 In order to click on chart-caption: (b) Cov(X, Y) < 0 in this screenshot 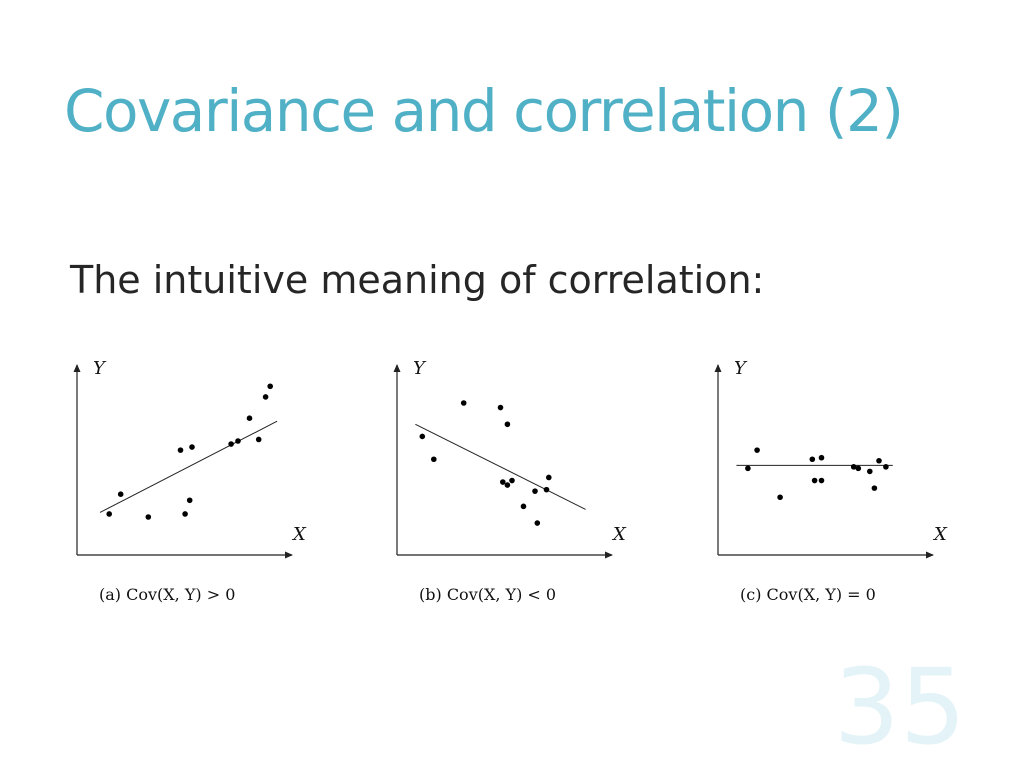, I will do `click(487, 594)`.